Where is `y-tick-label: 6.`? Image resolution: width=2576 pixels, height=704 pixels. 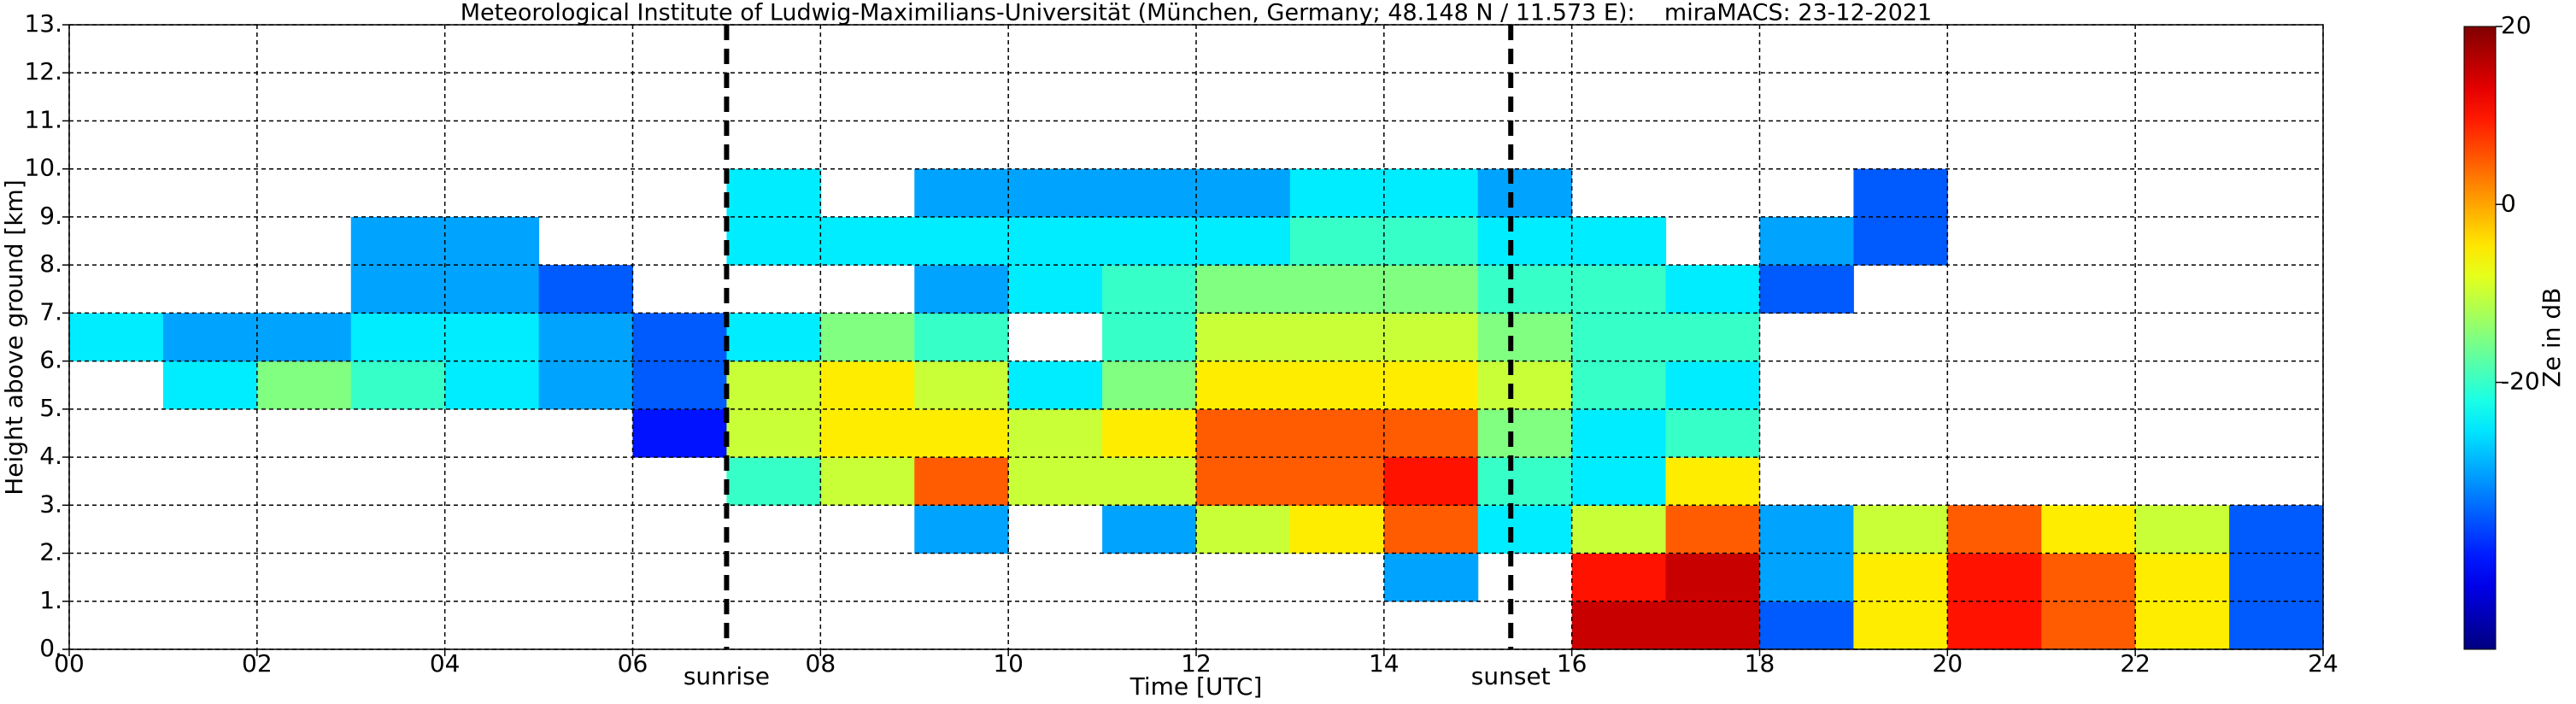 y-tick-label: 6. is located at coordinates (50, 360).